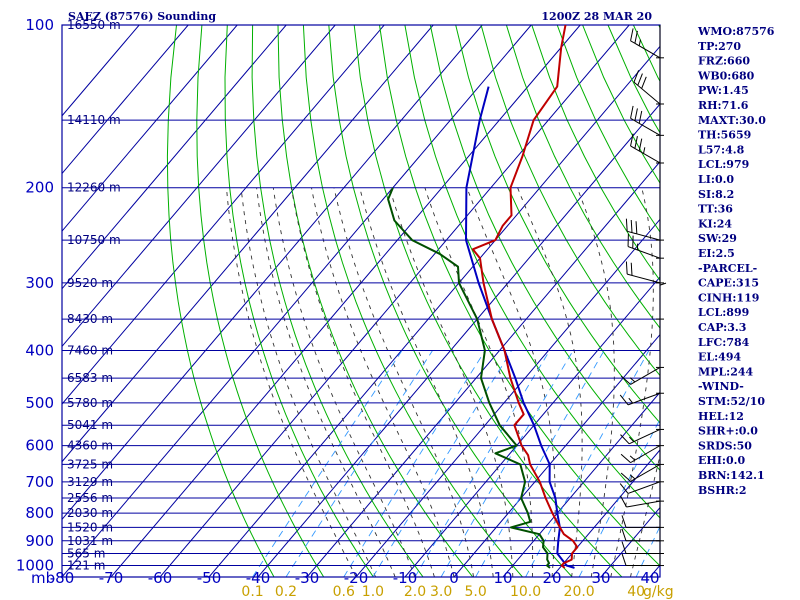 The height and width of the screenshot is (600, 800). I want to click on sounding-index-line: EI:2.5, so click(716, 253).